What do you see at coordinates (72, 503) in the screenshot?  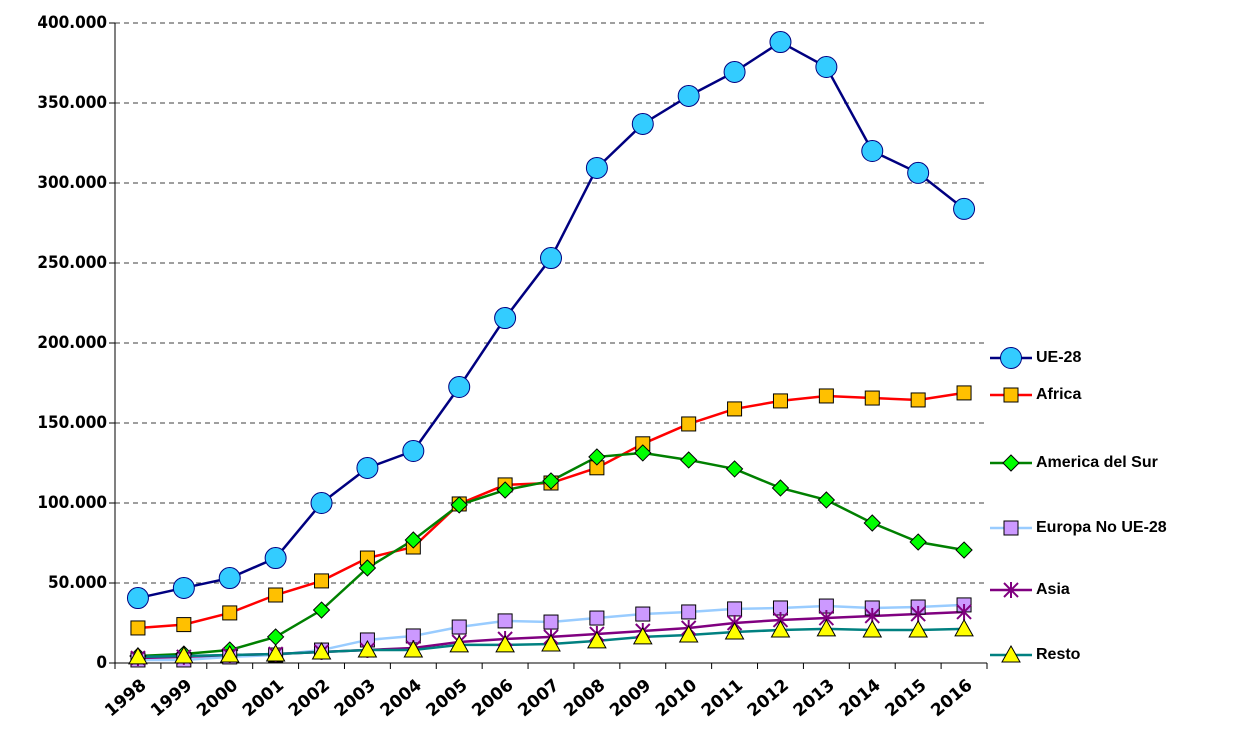 I see `y-tick-label: 100.000` at bounding box center [72, 503].